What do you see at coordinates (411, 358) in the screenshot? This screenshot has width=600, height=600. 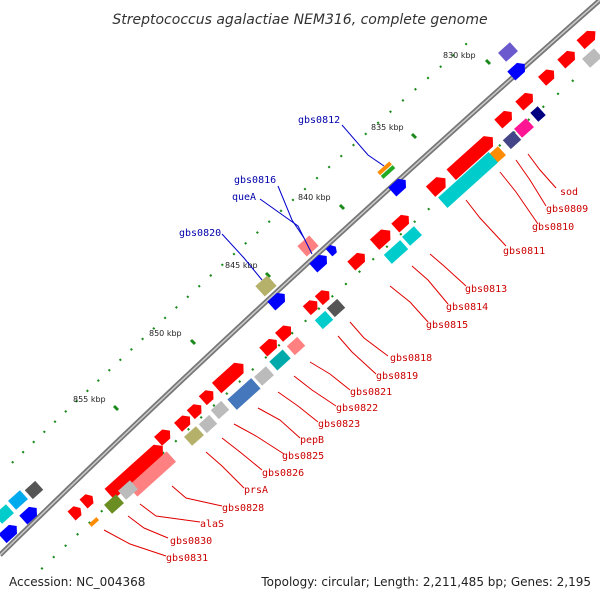 I see `label-gbs0818: gbs0818` at bounding box center [411, 358].